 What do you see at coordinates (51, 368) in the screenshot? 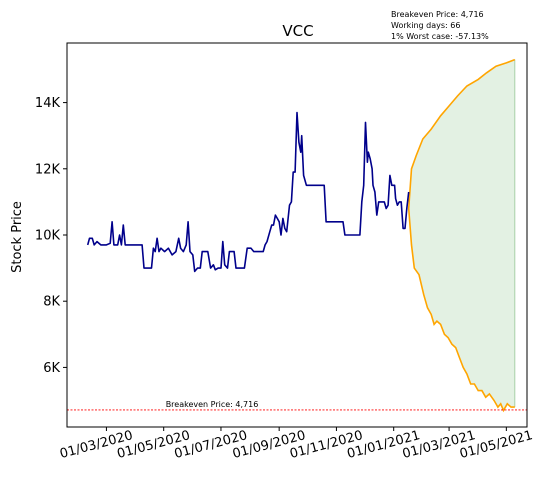
I see `y-tick-label: 6K` at bounding box center [51, 368].